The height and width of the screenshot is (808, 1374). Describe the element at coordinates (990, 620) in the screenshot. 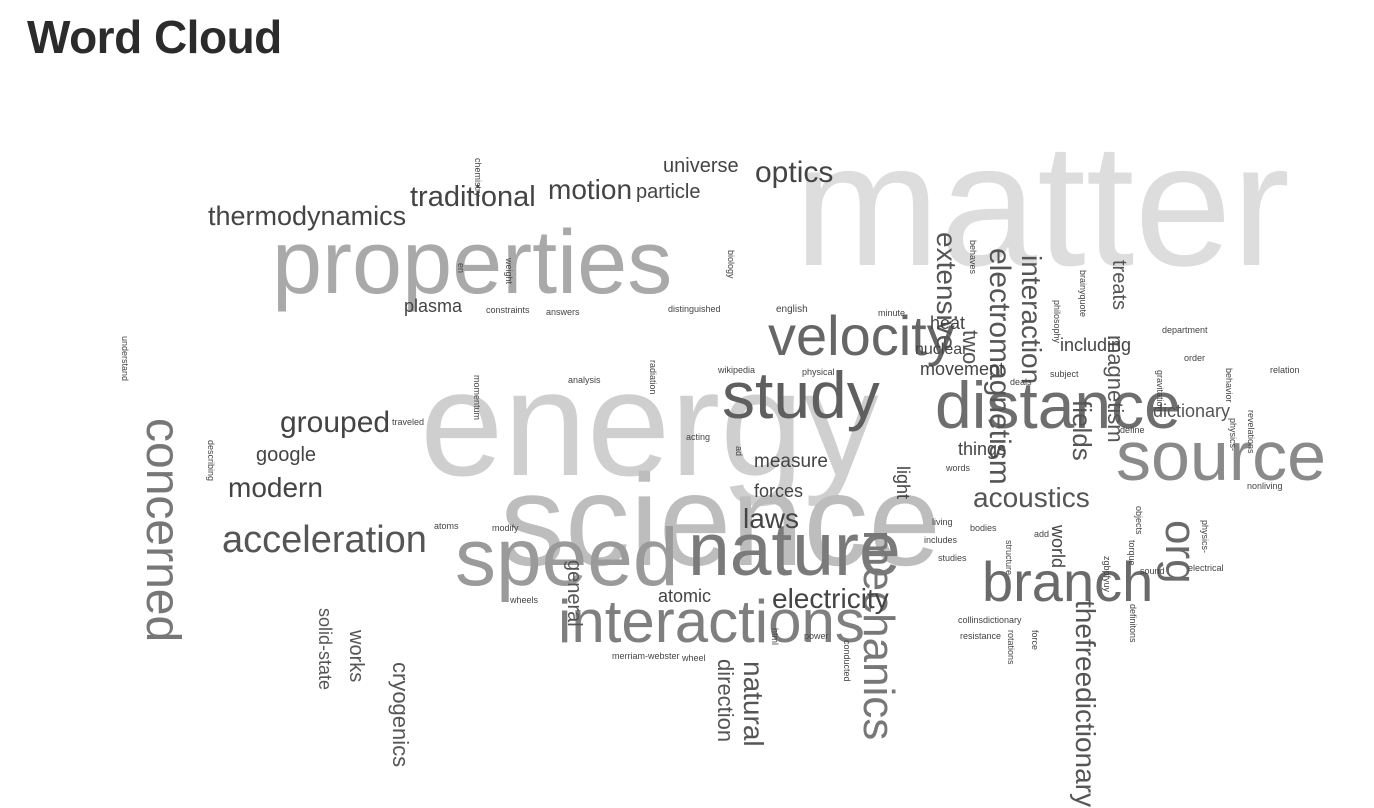

I see `word-collinsdictionary: collinsdictionary` at that location.